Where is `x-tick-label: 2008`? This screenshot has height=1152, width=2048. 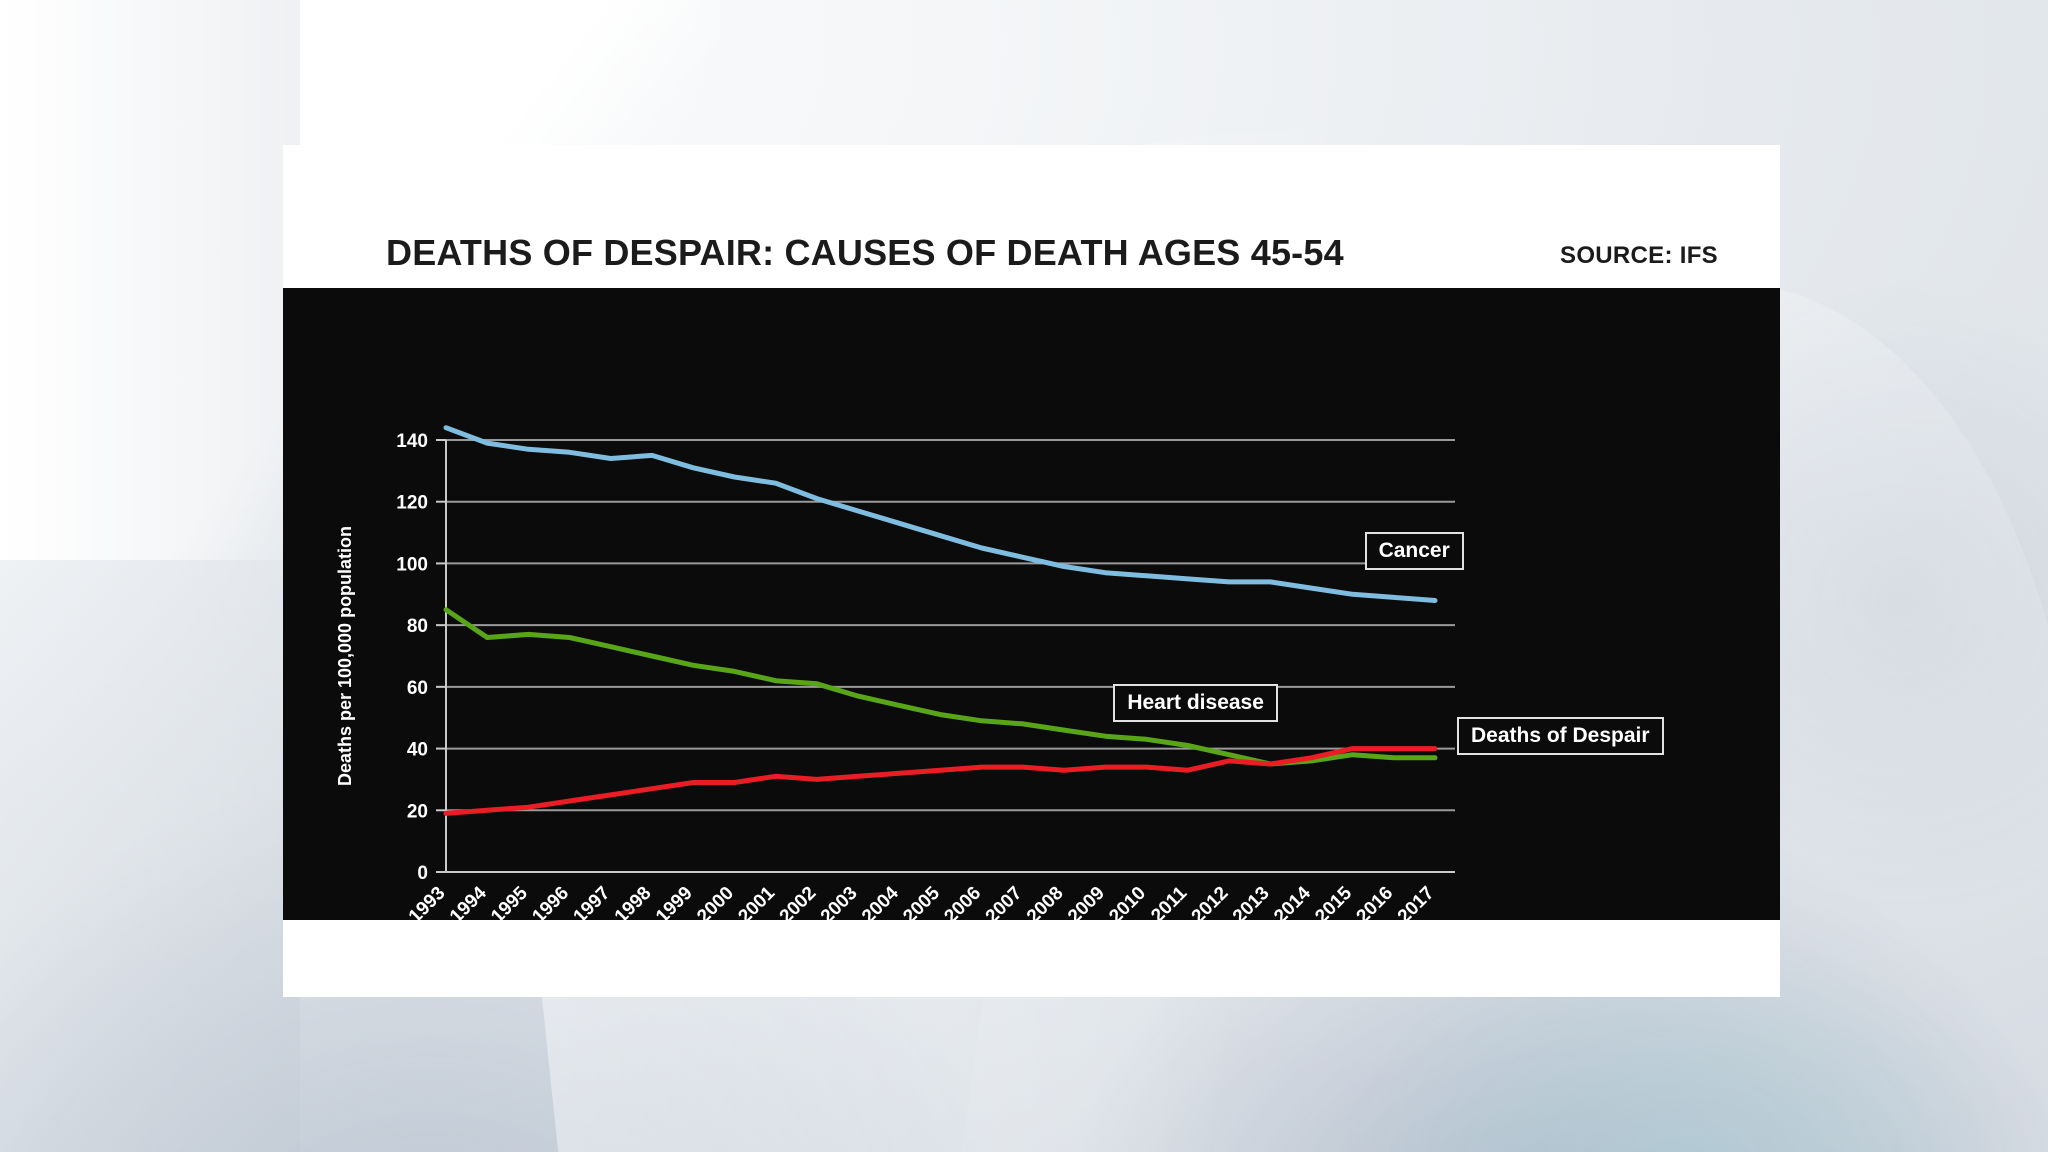
x-tick-label: 2008 is located at coordinates (1045, 901).